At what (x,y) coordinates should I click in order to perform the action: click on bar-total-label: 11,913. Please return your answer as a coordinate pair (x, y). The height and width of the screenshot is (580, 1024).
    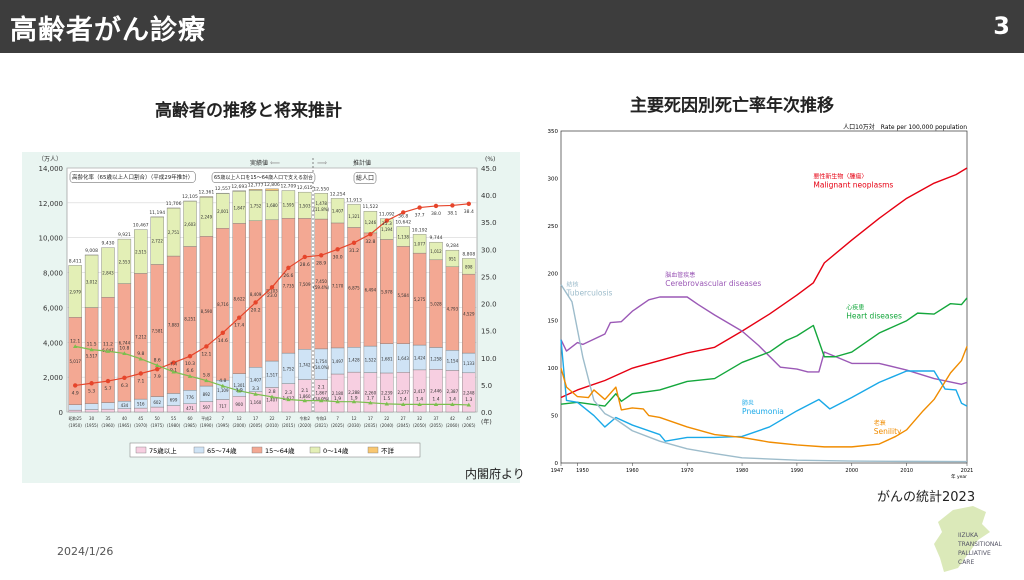
    Looking at the image, I should click on (354, 200).